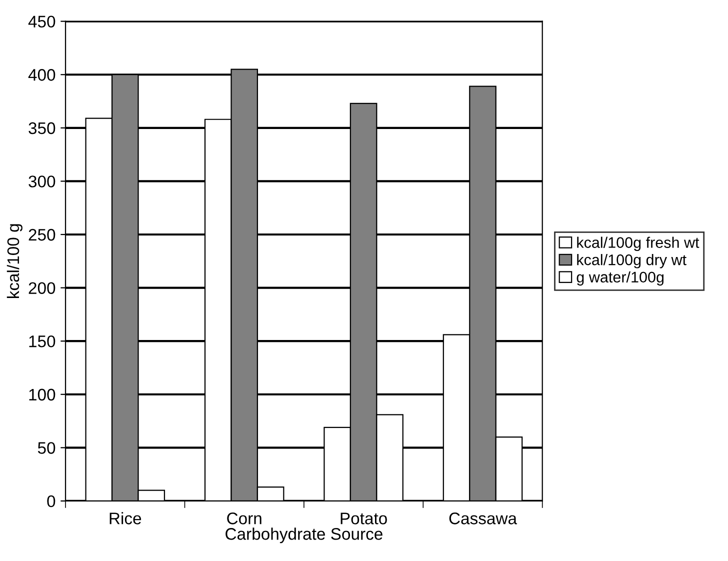 This screenshot has height=561, width=728. I want to click on y-tick-label: 200, so click(42, 288).